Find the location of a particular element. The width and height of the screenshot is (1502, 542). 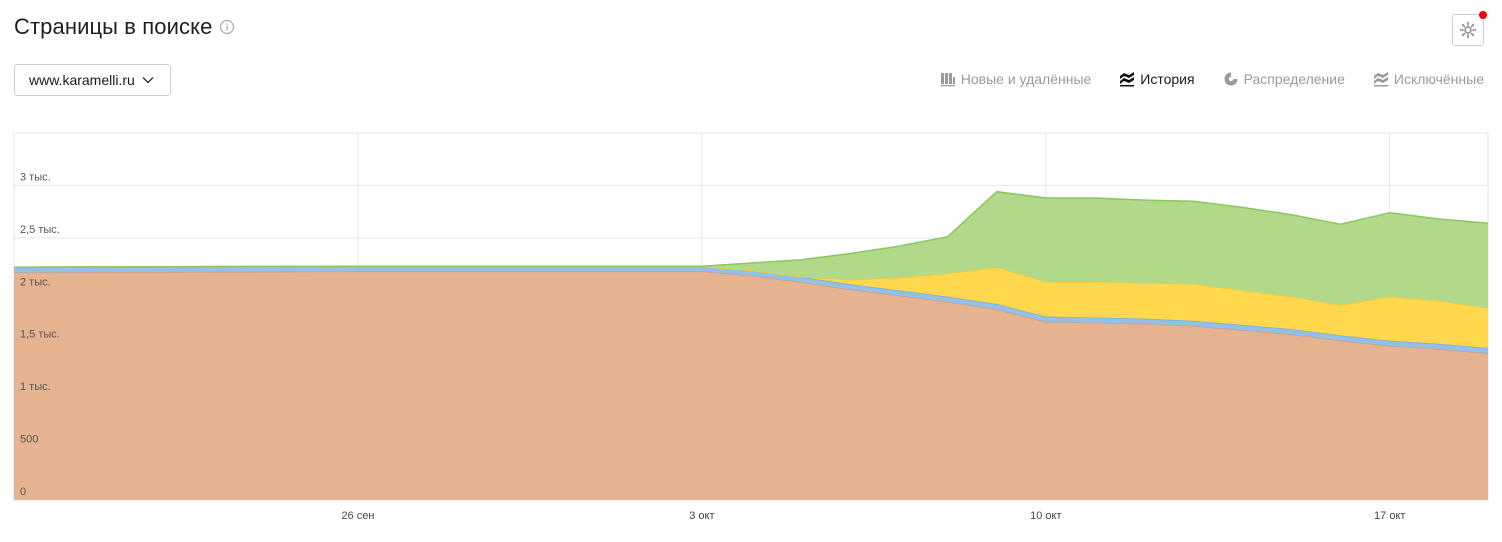

chevron-down-icon is located at coordinates (148, 80).